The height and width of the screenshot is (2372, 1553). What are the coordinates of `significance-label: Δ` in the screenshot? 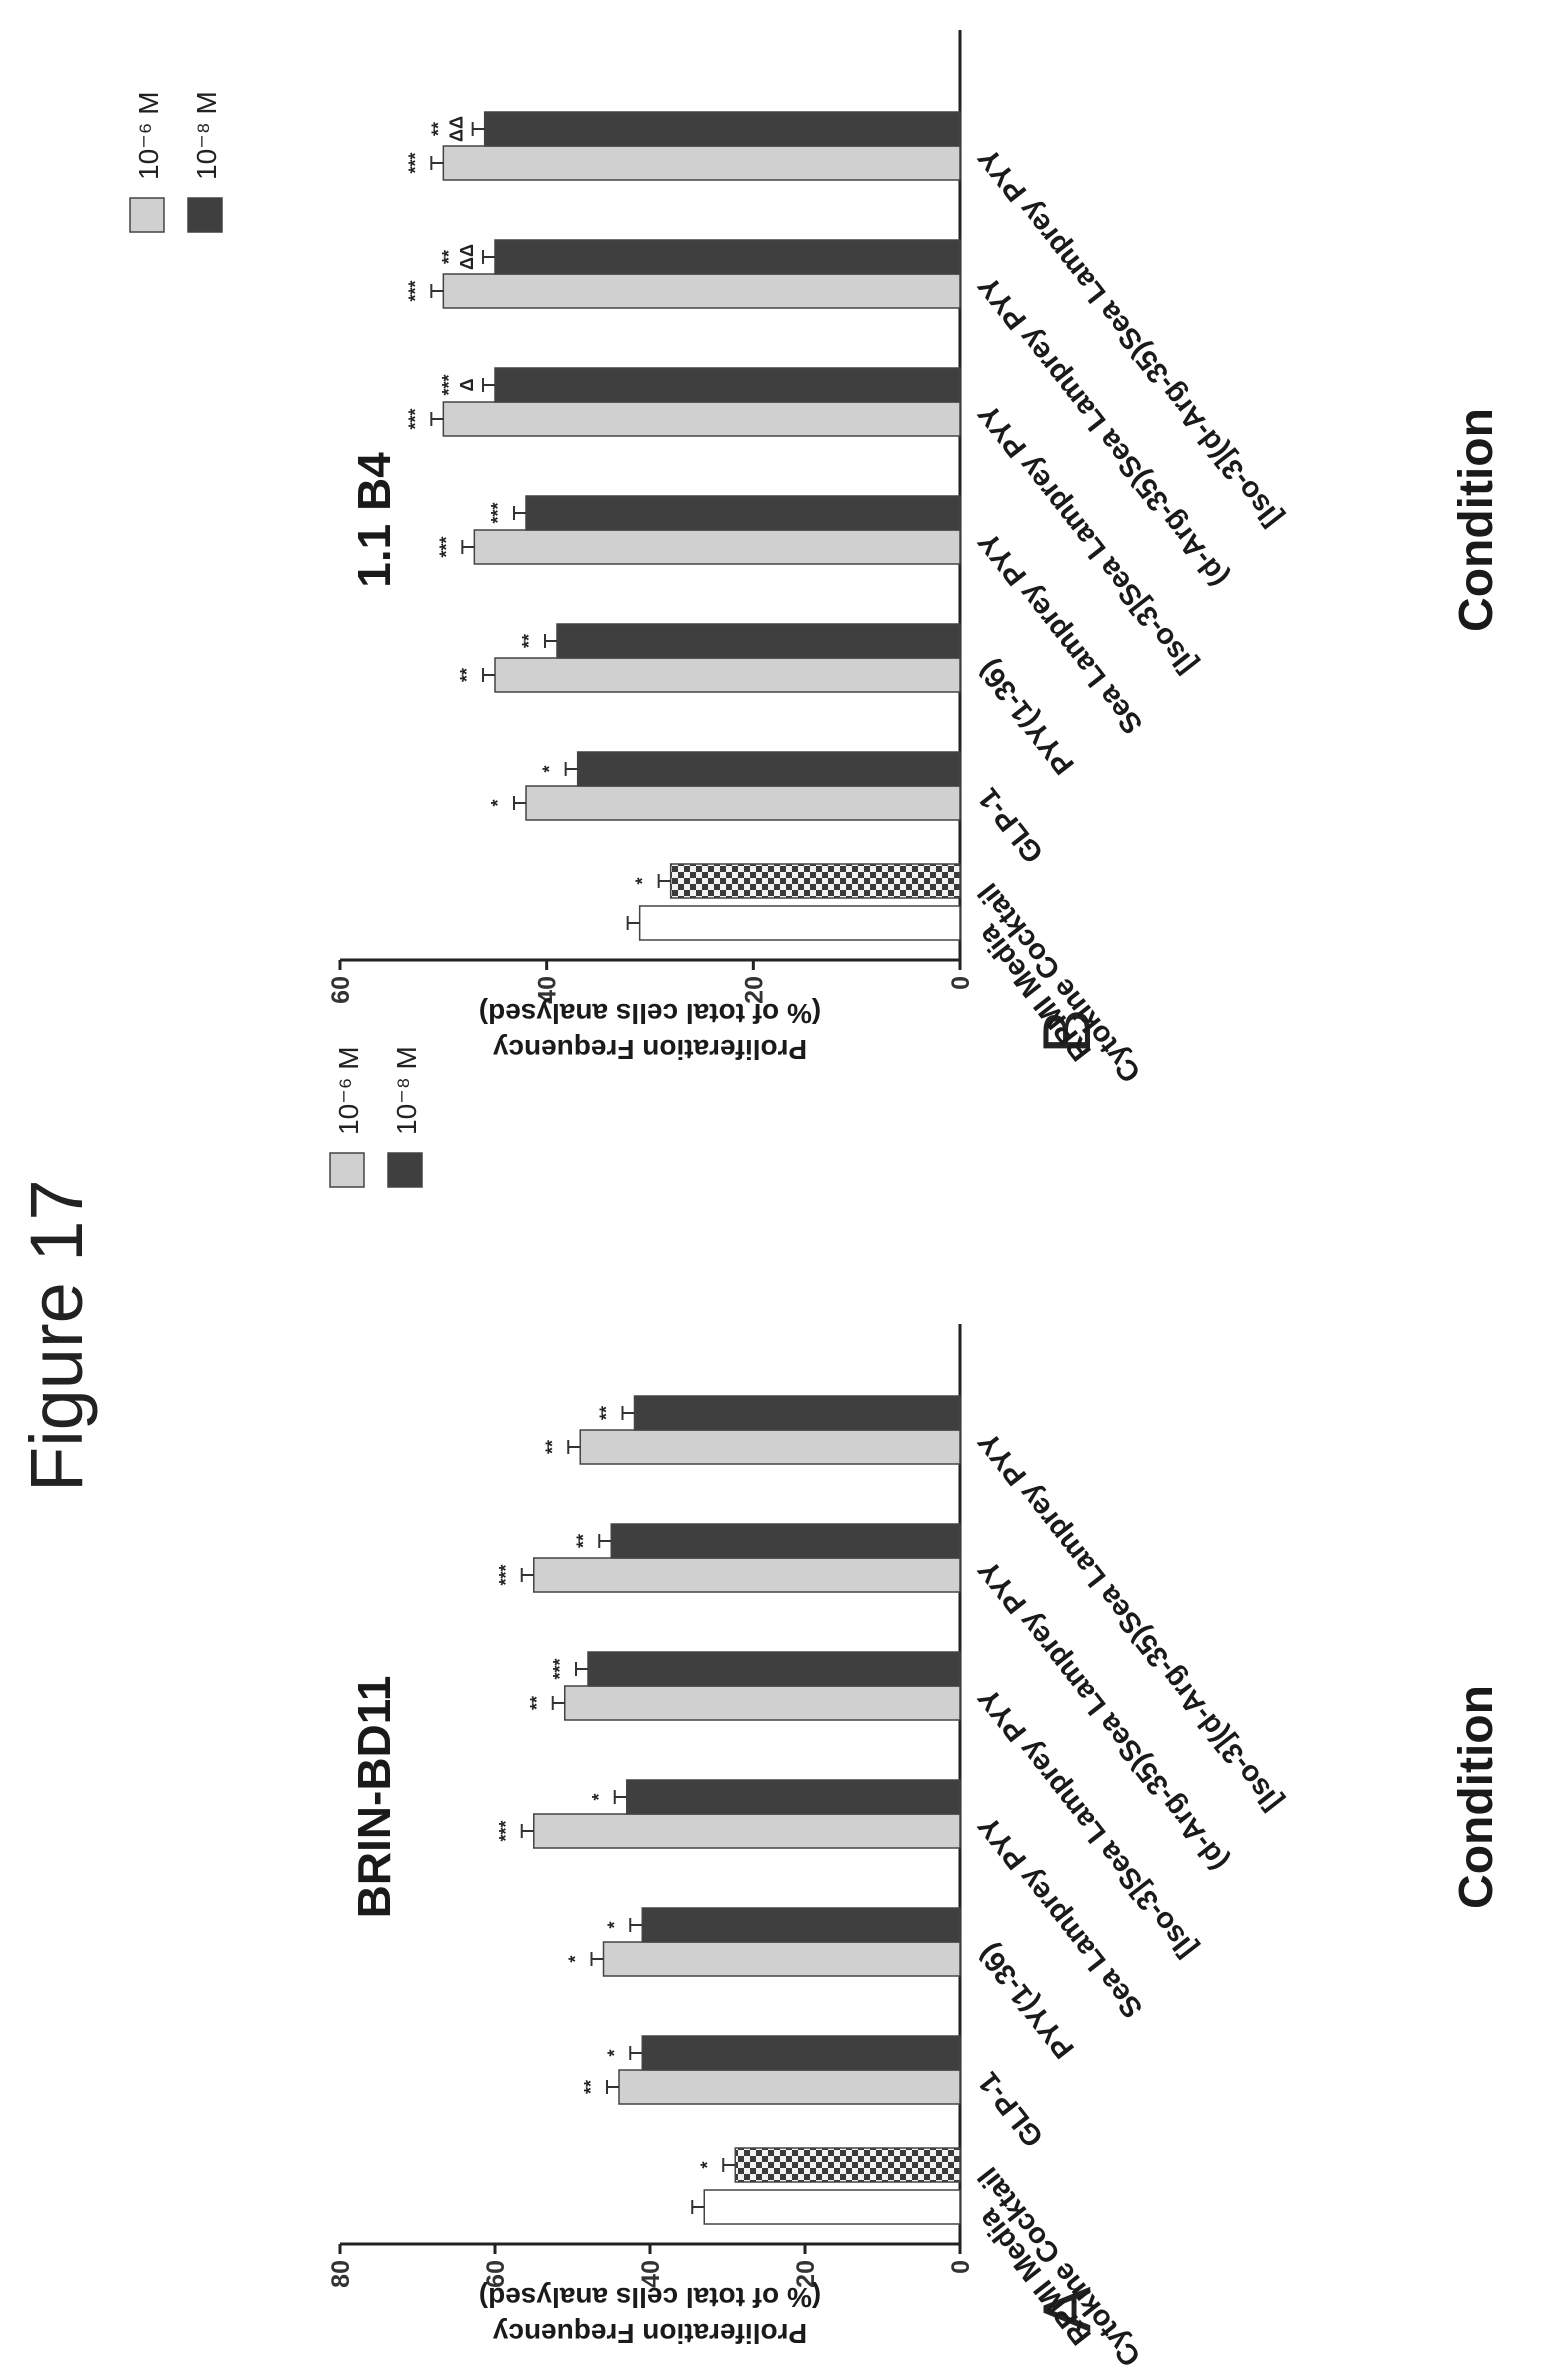 It's located at (467, 384).